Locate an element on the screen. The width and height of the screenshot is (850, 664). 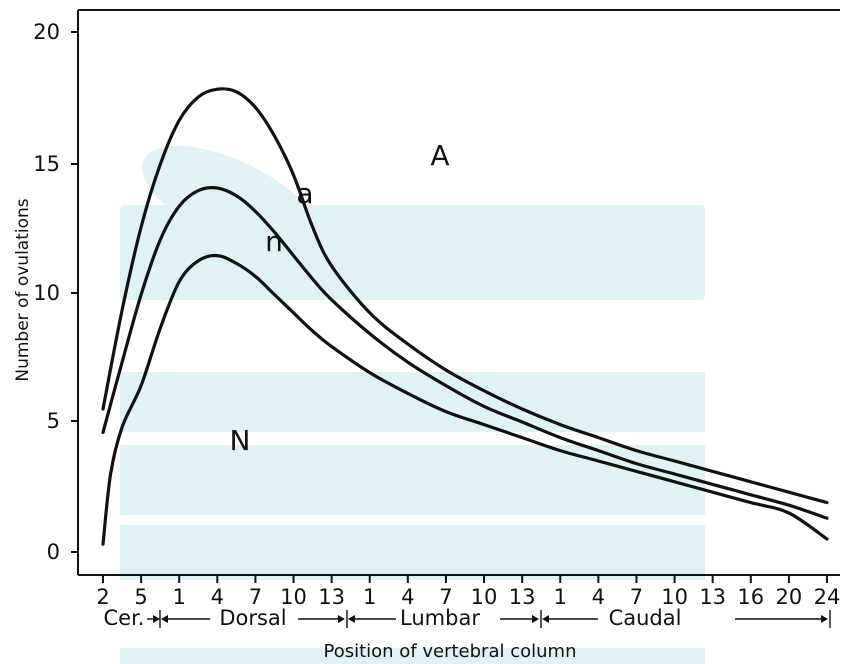
y-tick-label: 5 is located at coordinates (53, 421).